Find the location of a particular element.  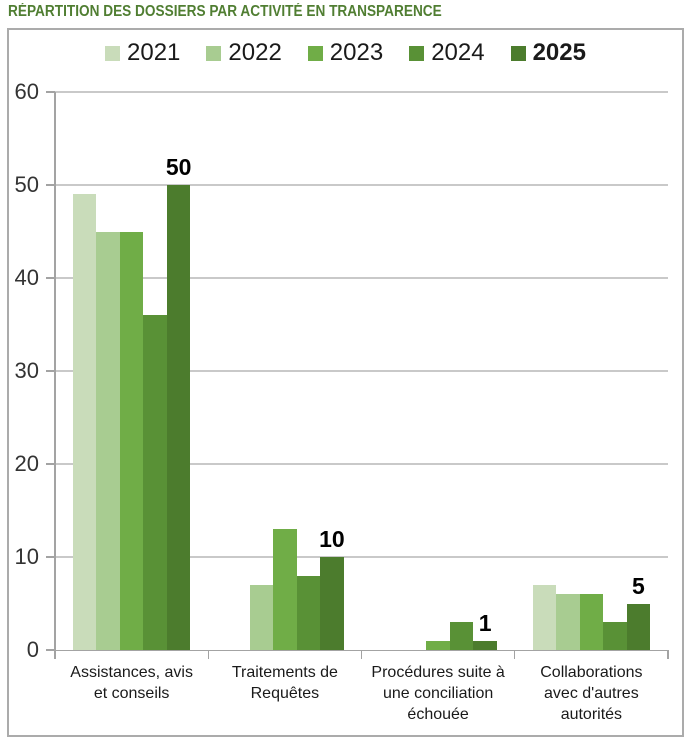

bar-2022-cat1 is located at coordinates (108, 440).